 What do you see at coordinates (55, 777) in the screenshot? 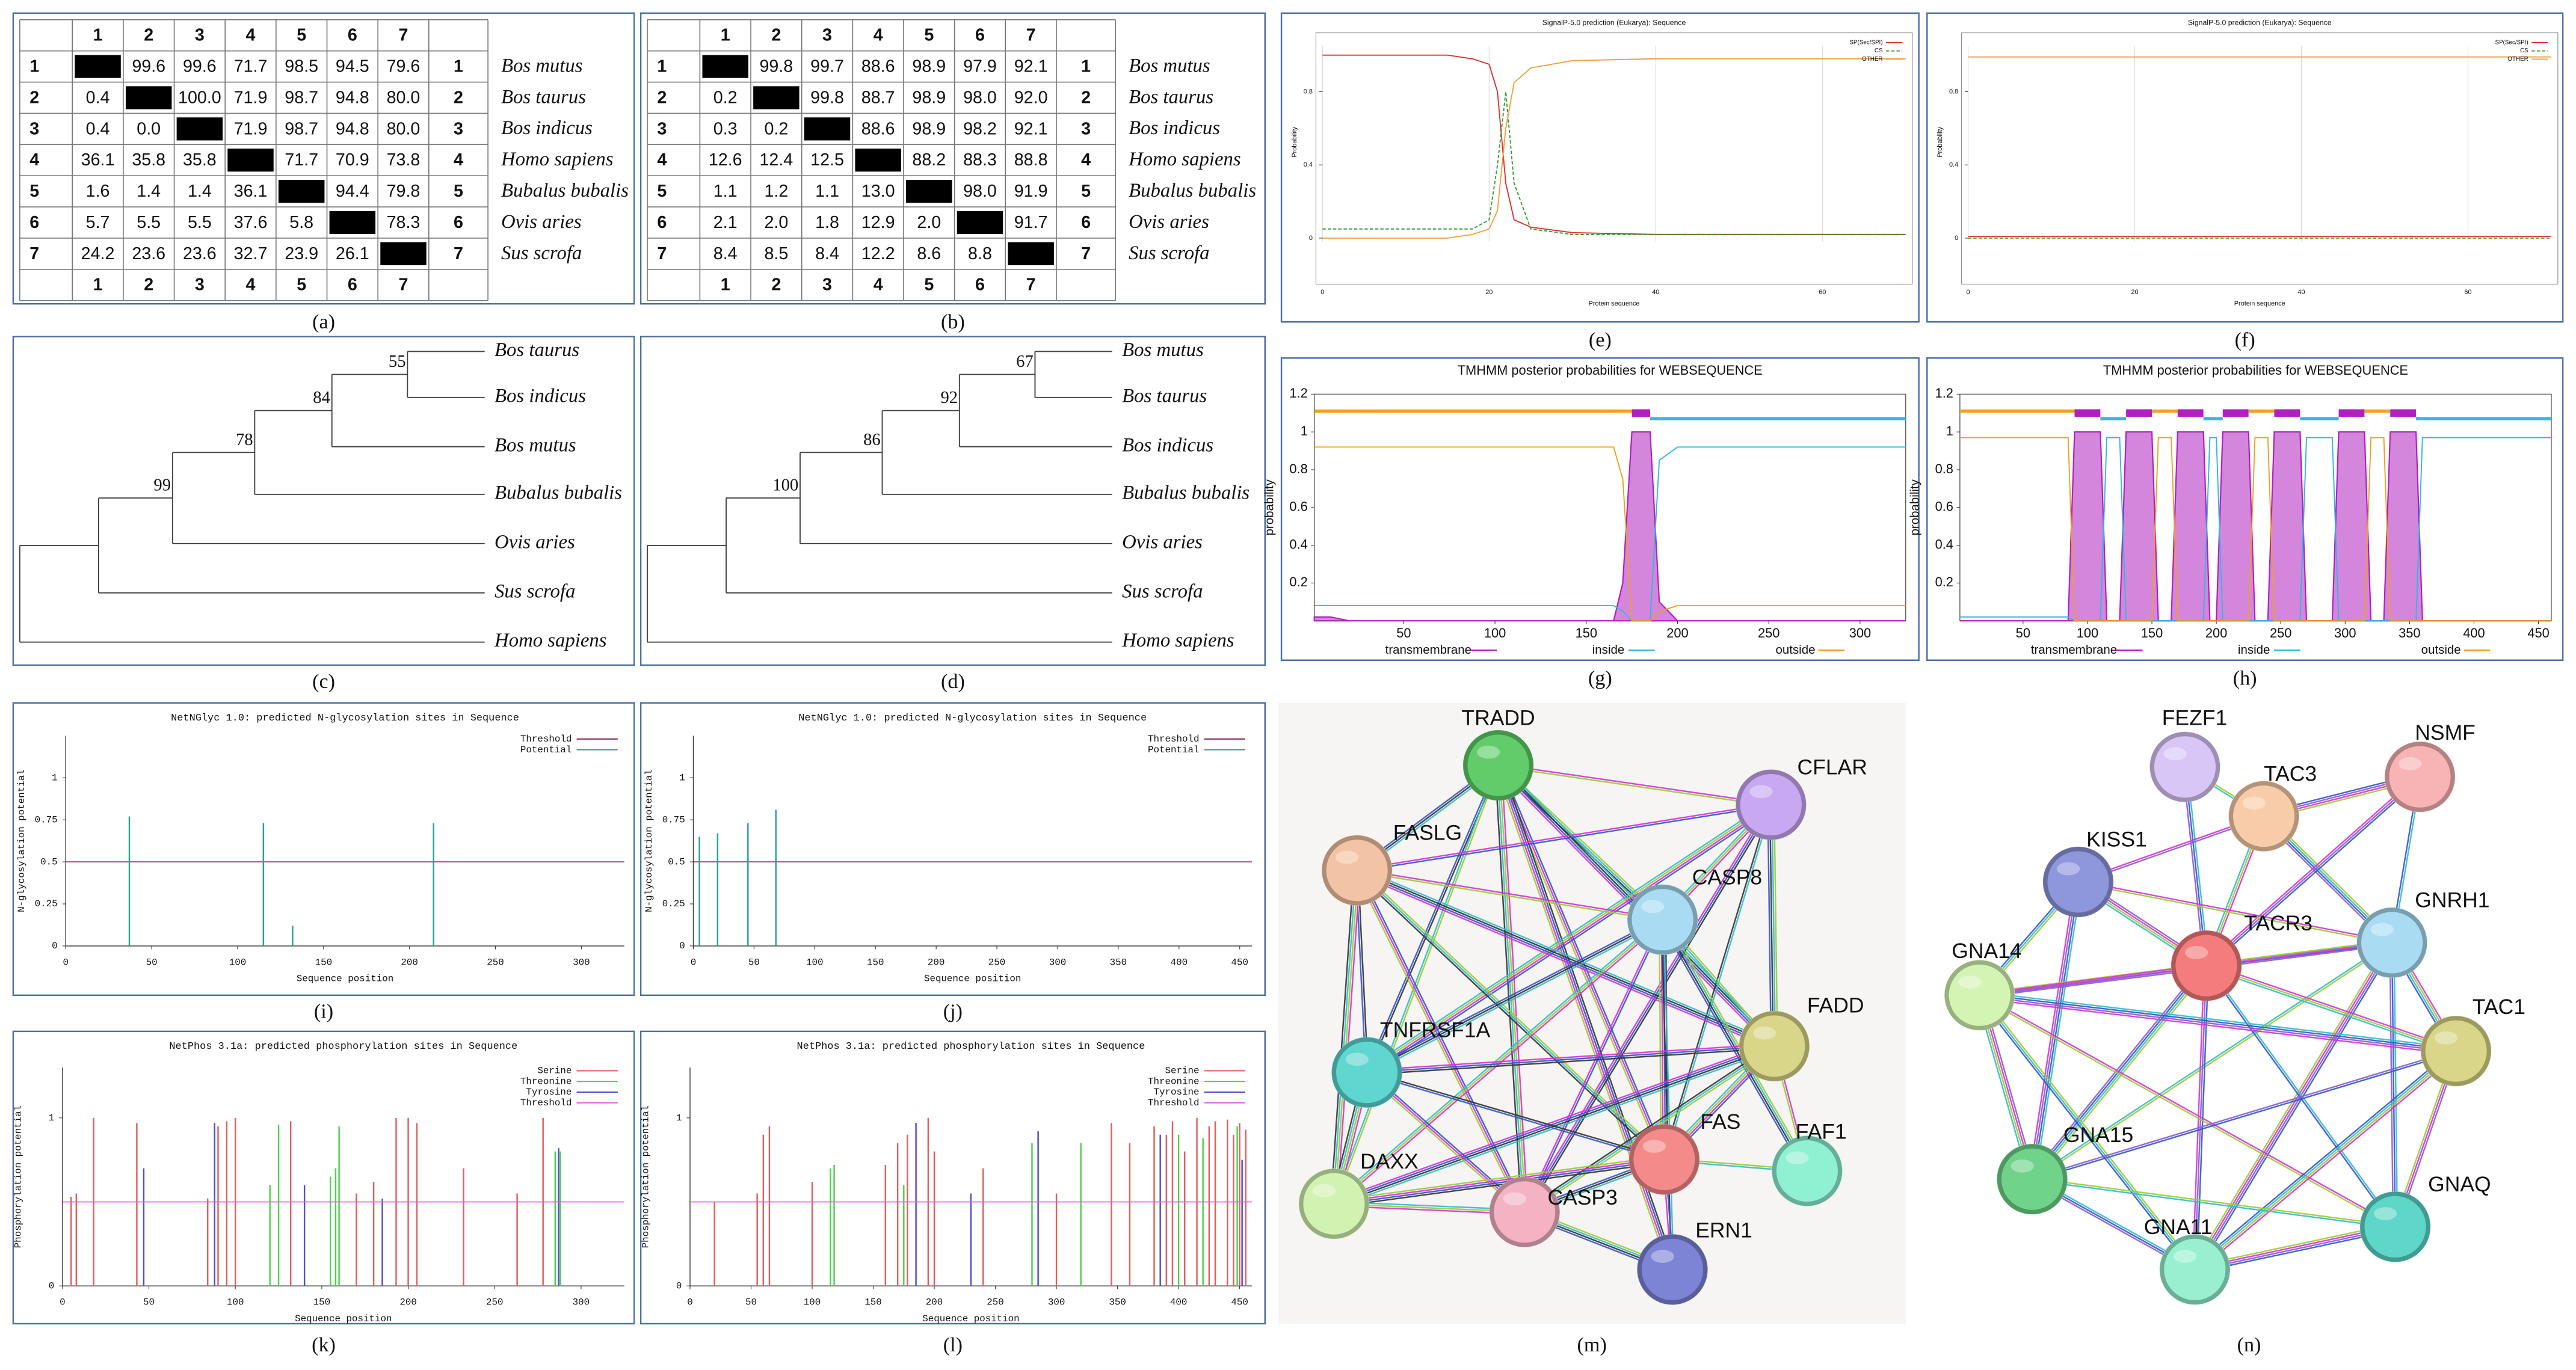
I see `y-tick-label: 1` at bounding box center [55, 777].